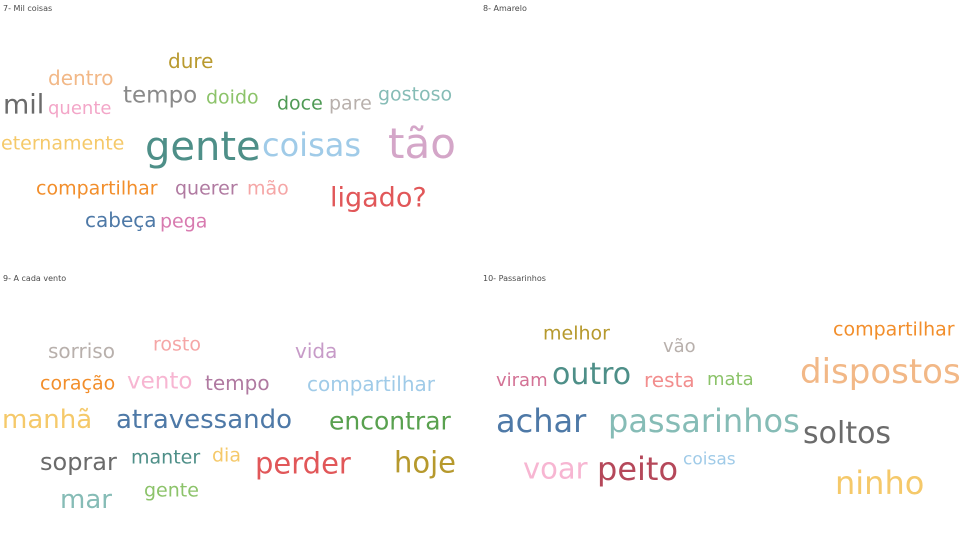 Image resolution: width=960 pixels, height=540 pixels. What do you see at coordinates (81, 351) in the screenshot?
I see `cloud-word: sorriso` at bounding box center [81, 351].